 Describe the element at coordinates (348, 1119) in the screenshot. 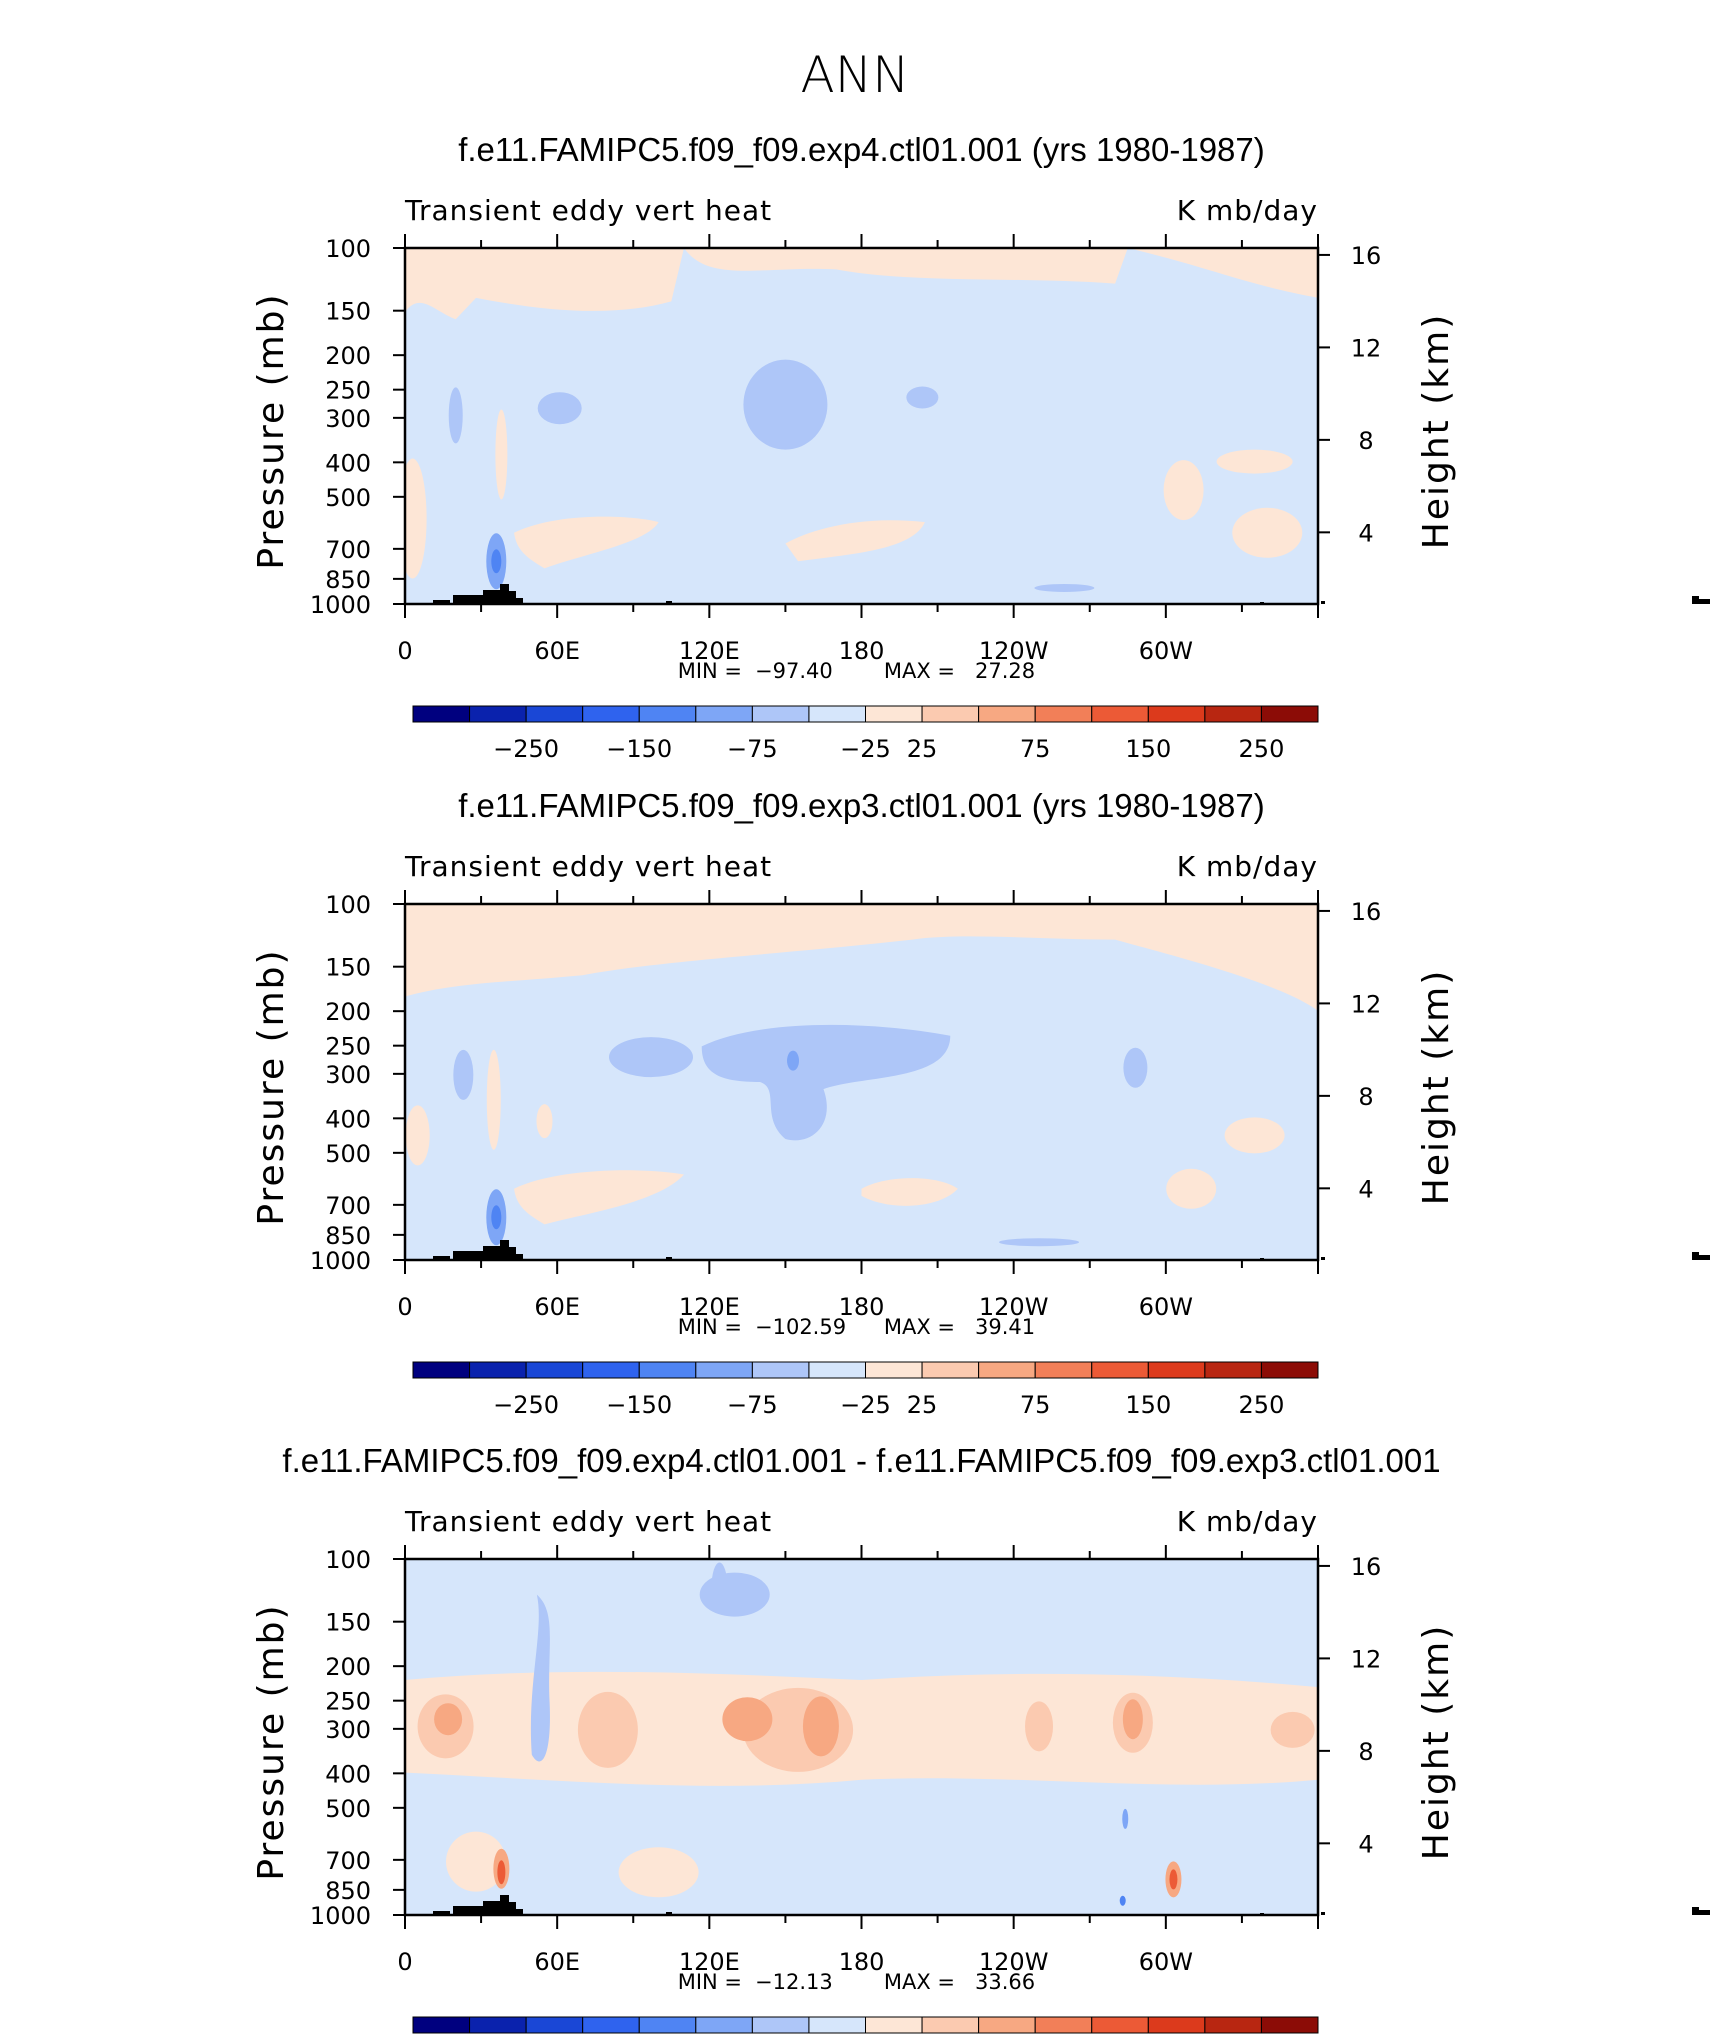

I see `y-tick-label: 400` at that location.